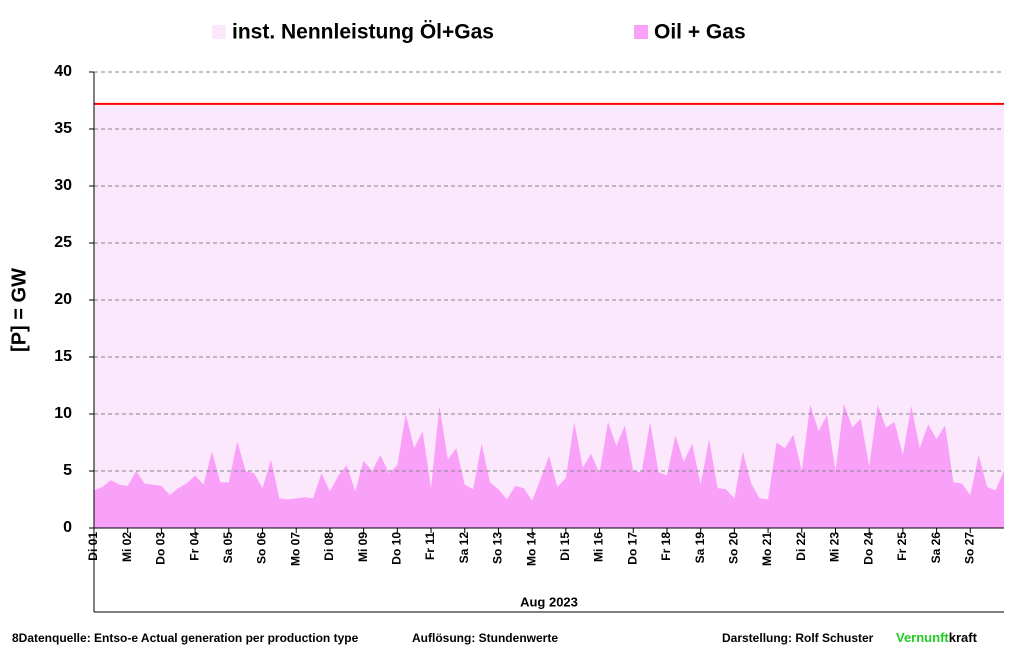 The image size is (1013, 648). Describe the element at coordinates (632, 548) in the screenshot. I see `x-tick-label: Do 17` at that location.